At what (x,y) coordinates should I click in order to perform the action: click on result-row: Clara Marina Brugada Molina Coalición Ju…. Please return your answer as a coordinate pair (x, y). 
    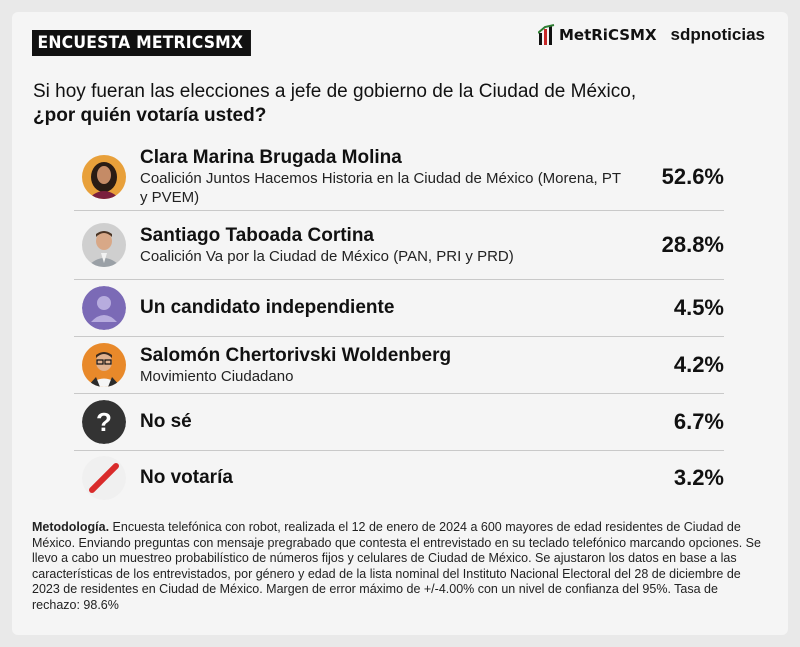
    Looking at the image, I should click on (399, 177).